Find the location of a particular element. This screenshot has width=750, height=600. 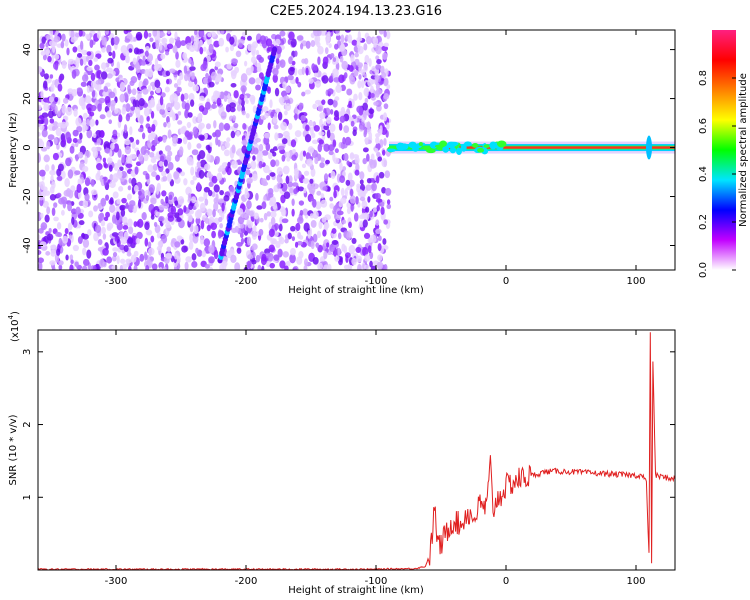

colorbar-ticks: 0.0 0.2 0.4 0.6 0.8 is located at coordinates (717, 174).